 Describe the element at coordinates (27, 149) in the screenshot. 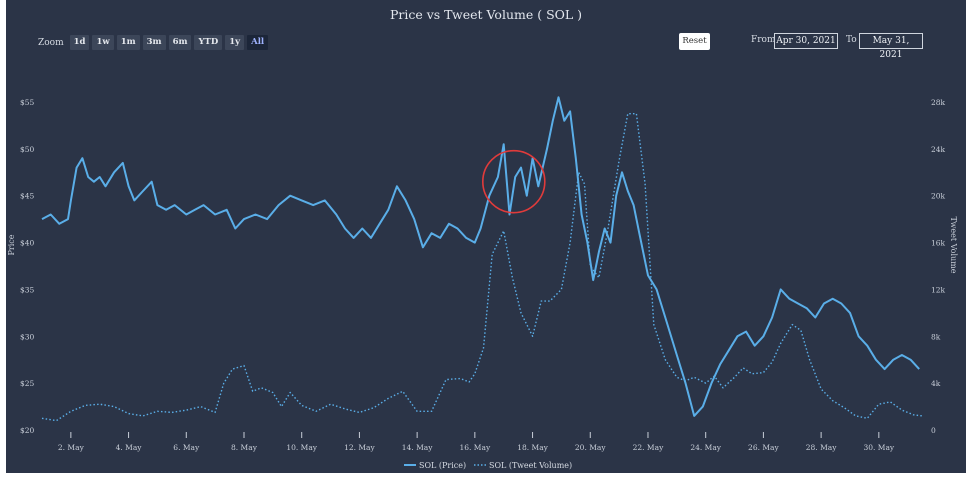

I see `y-left-tick-label: $50` at that location.